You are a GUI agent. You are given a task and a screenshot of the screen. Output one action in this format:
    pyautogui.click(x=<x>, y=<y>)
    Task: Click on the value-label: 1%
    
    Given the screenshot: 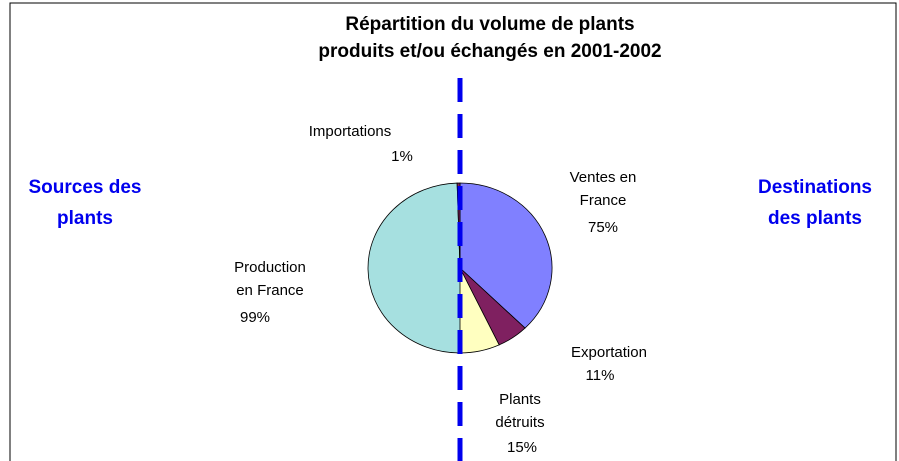 What is the action you would take?
    pyautogui.click(x=402, y=156)
    